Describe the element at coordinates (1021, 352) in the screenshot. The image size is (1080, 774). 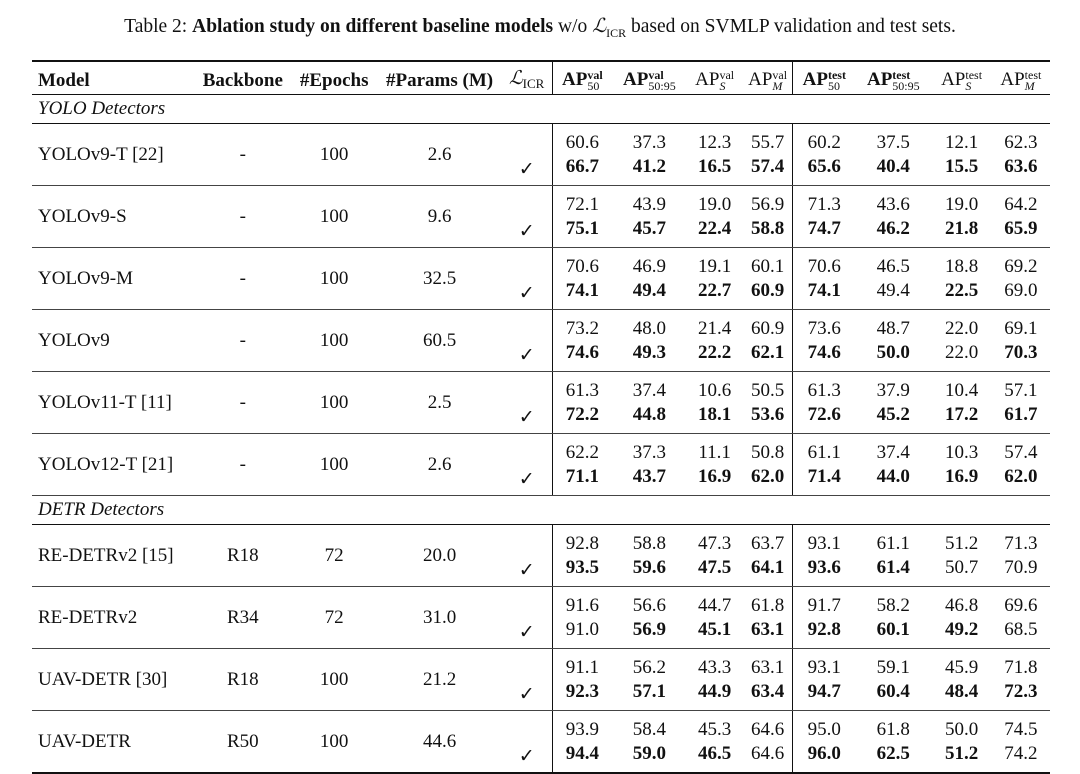
I see `icr-value: 70.3` at that location.